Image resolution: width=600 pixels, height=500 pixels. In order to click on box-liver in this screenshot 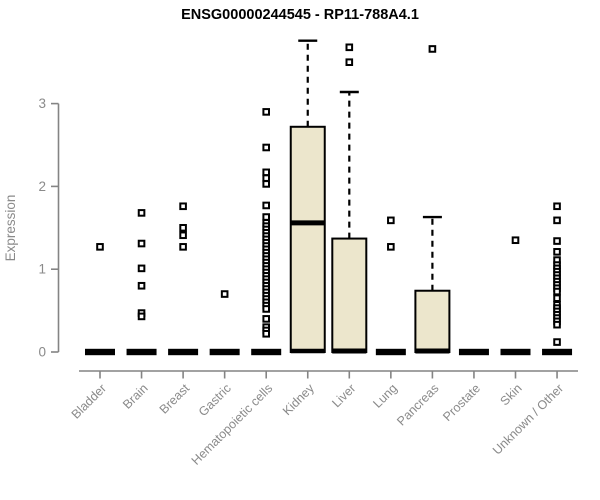, I will do `click(349, 295)`.